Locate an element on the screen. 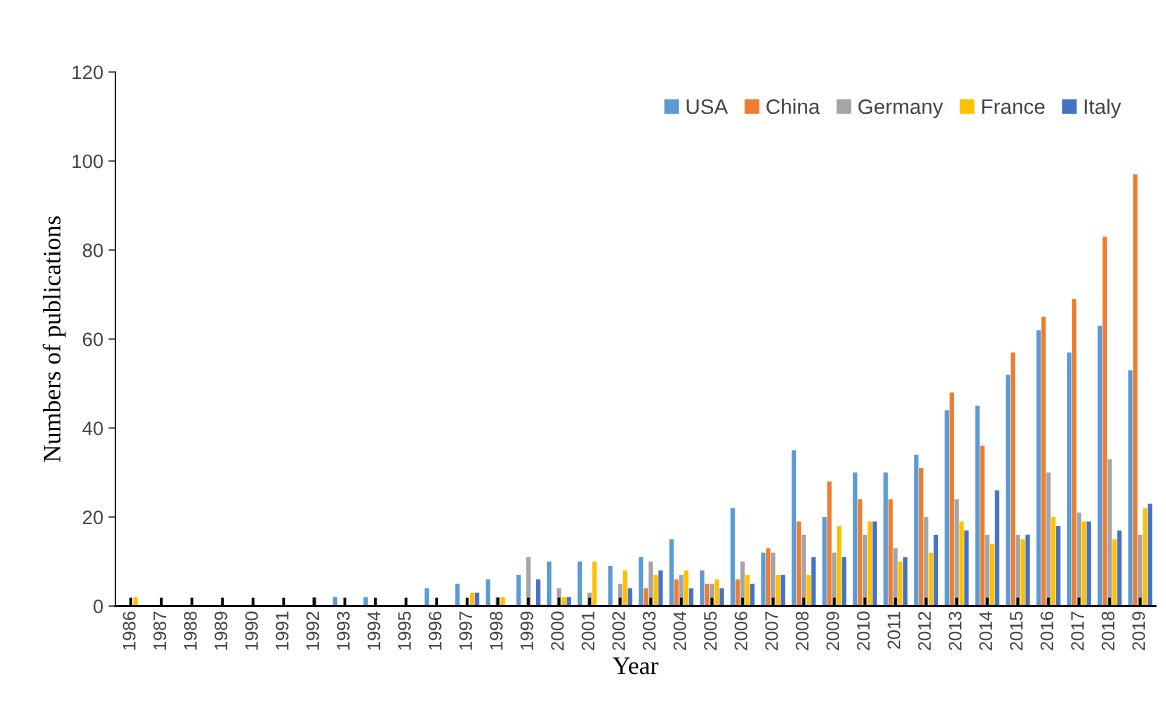 The image size is (1166, 713). x-tick-label: 2011 is located at coordinates (894, 630).